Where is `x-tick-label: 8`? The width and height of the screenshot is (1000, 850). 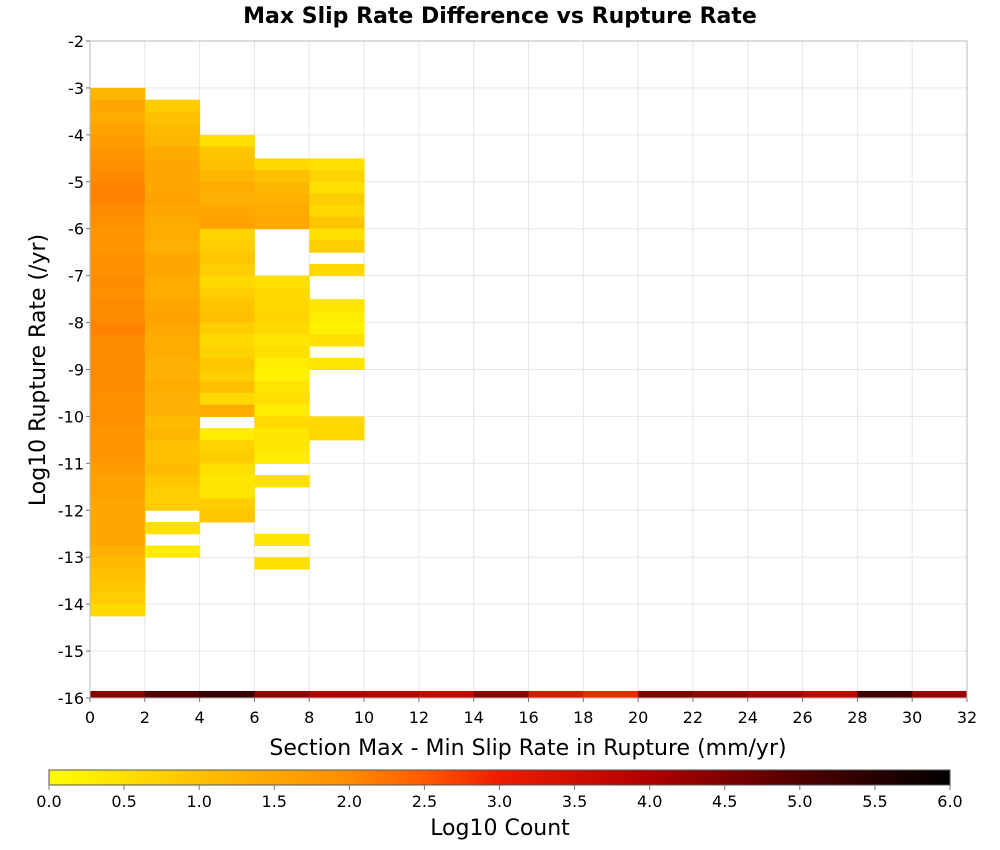
x-tick-label: 8 is located at coordinates (309, 717).